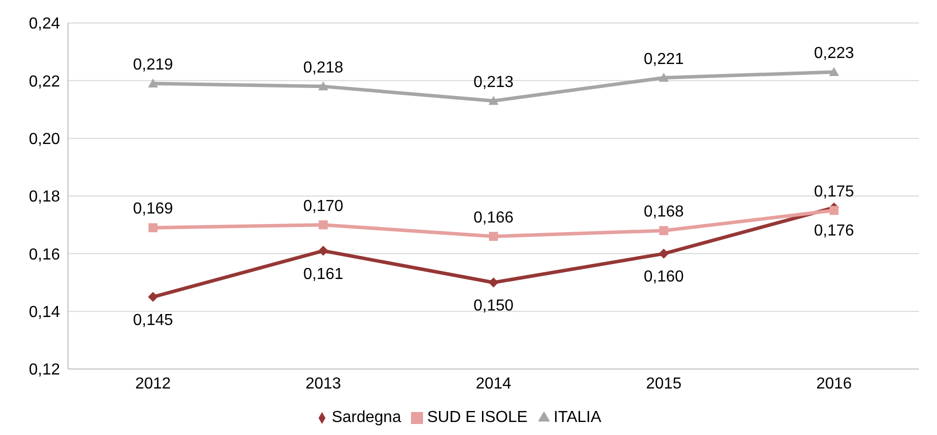  I want to click on x-tick-label: 2015, so click(664, 383).